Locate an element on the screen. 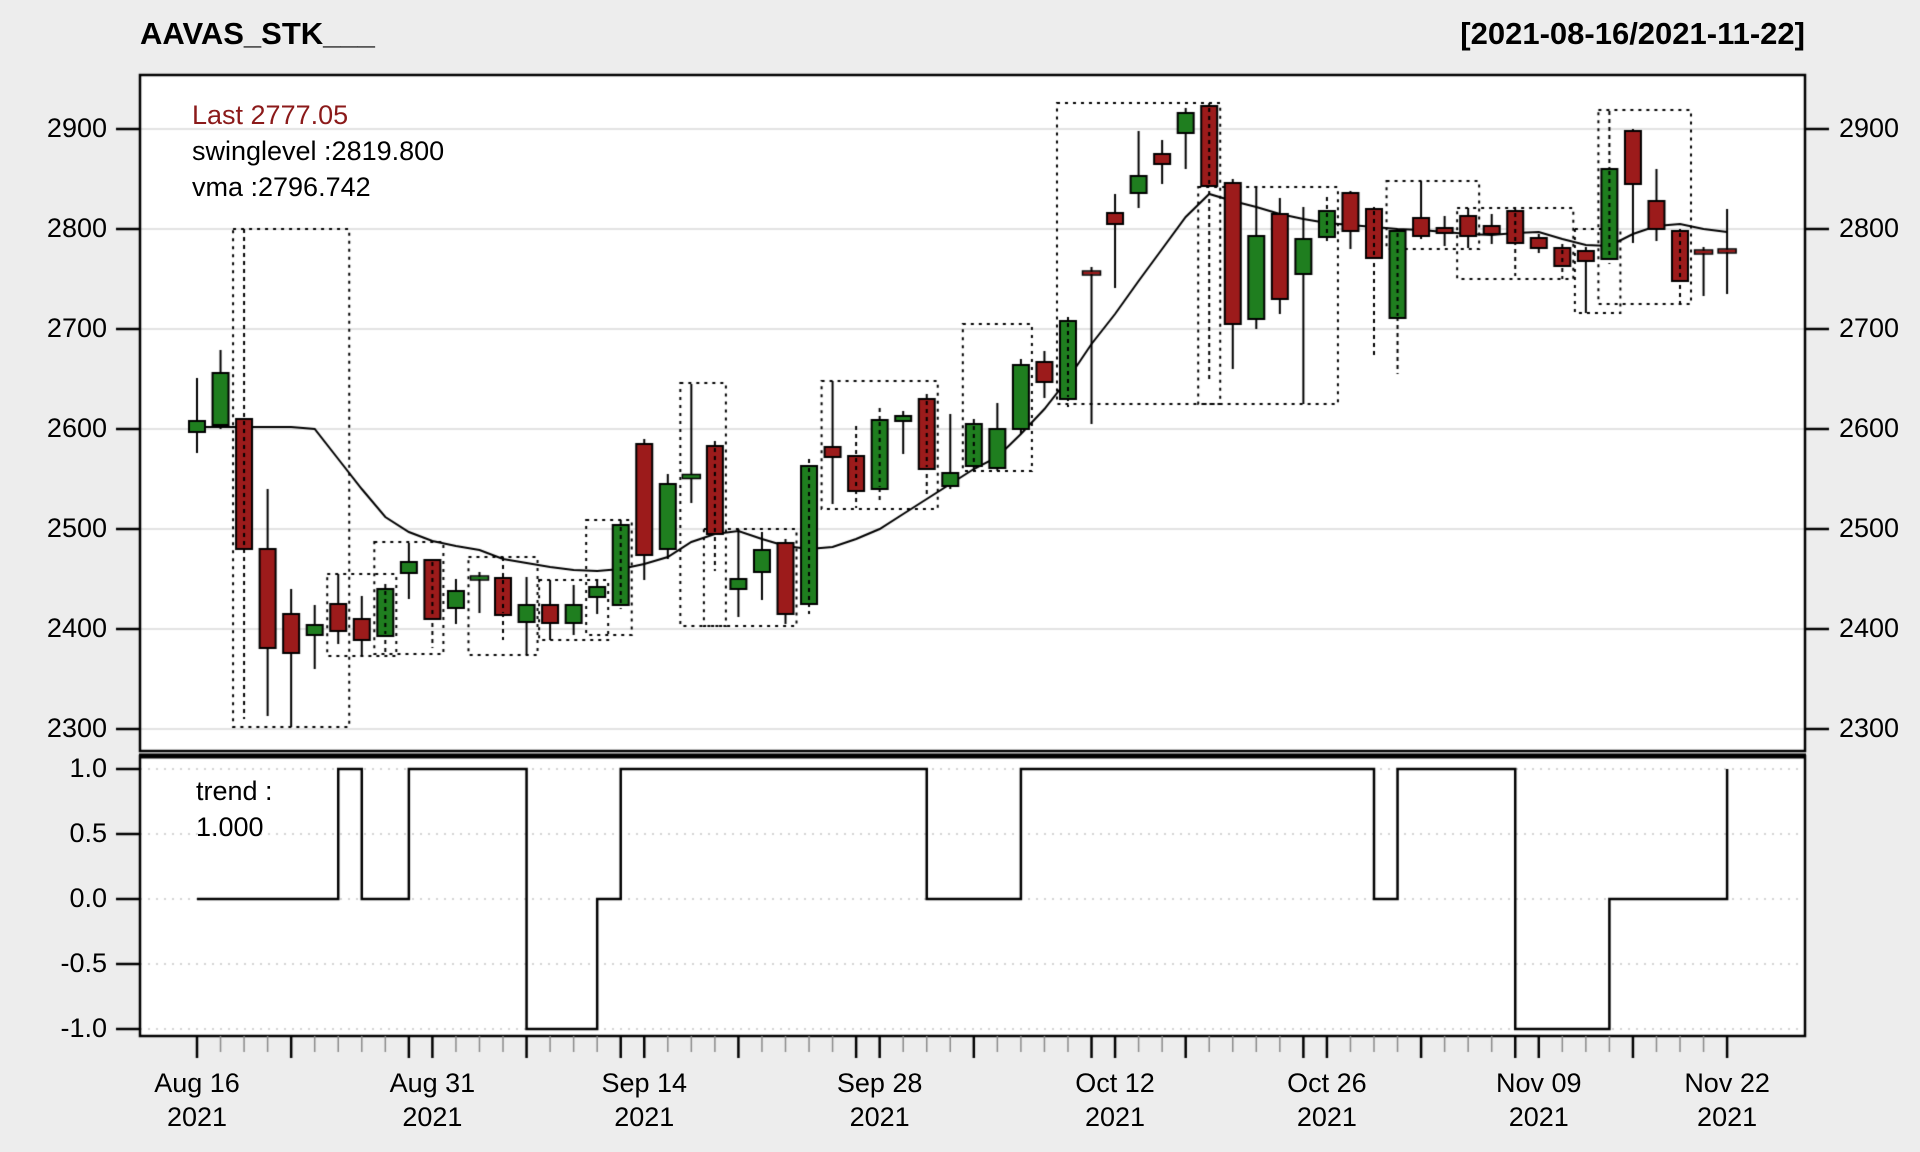 Image resolution: width=1920 pixels, height=1152 pixels. y-axis-tick-label-right: 2800 is located at coordinates (1869, 228).